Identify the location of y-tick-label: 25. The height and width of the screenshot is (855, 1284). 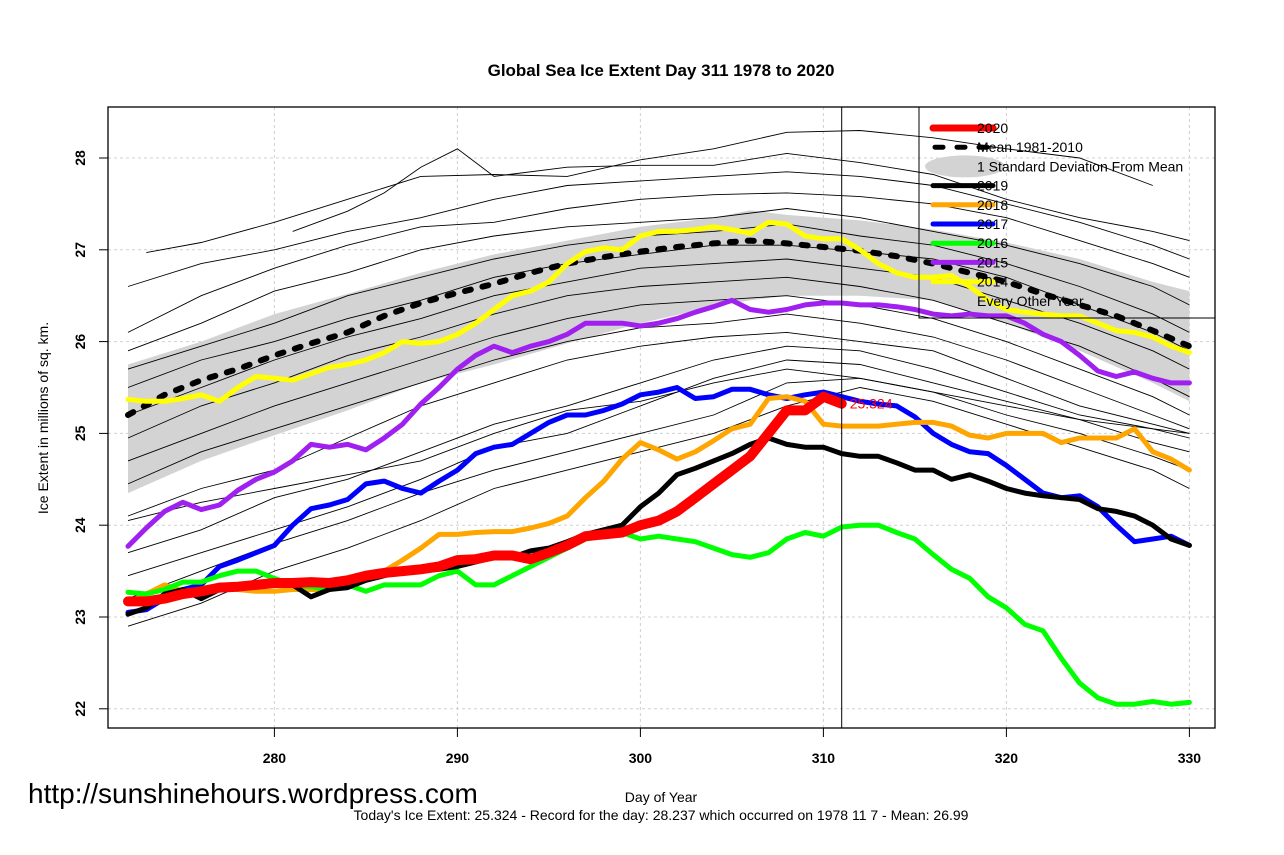
(80, 433).